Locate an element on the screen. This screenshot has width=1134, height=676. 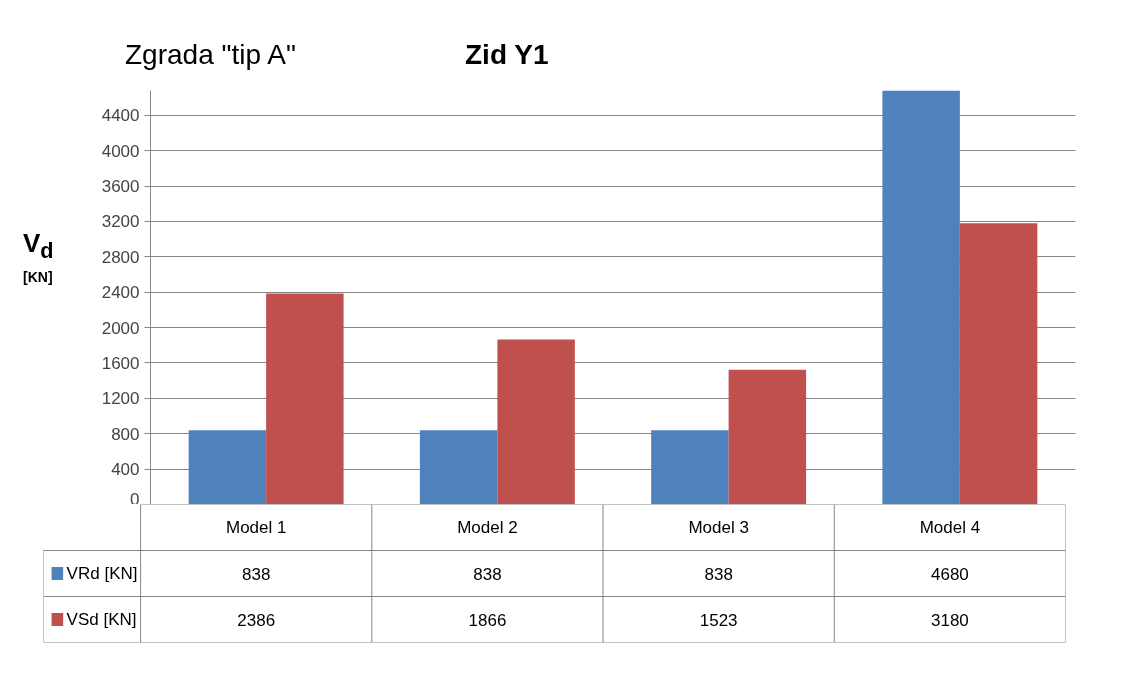
data-label: 2386 is located at coordinates (256, 620).